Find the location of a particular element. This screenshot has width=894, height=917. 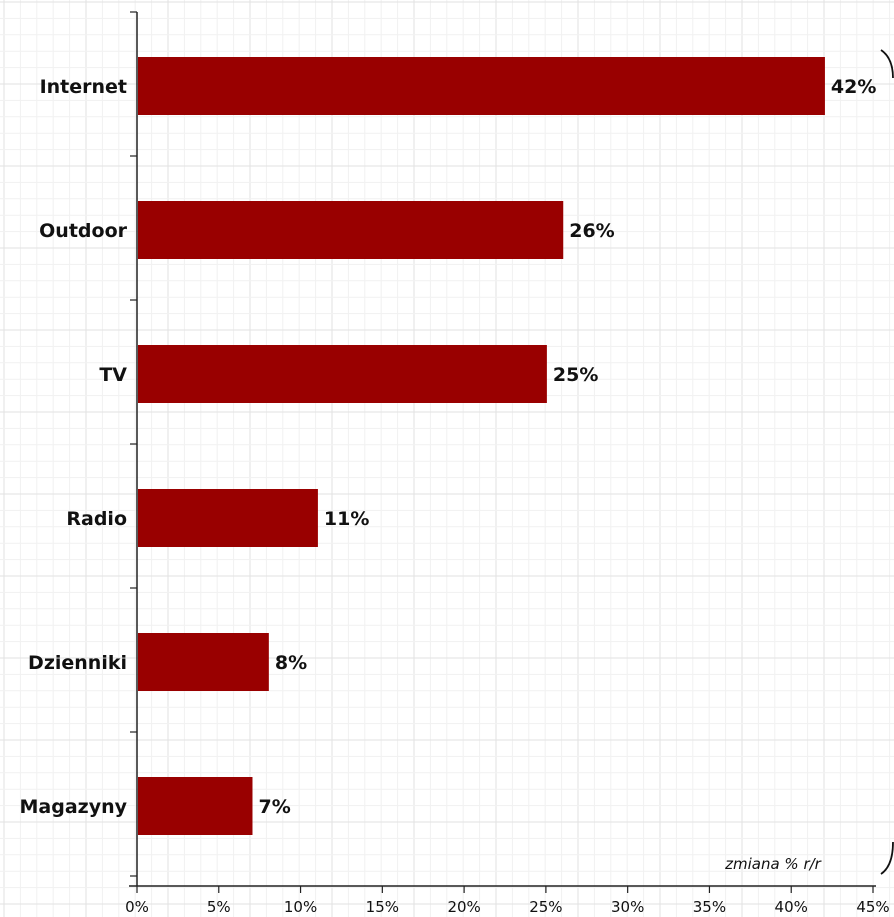

x-tick-label: 0% is located at coordinates (137, 907).